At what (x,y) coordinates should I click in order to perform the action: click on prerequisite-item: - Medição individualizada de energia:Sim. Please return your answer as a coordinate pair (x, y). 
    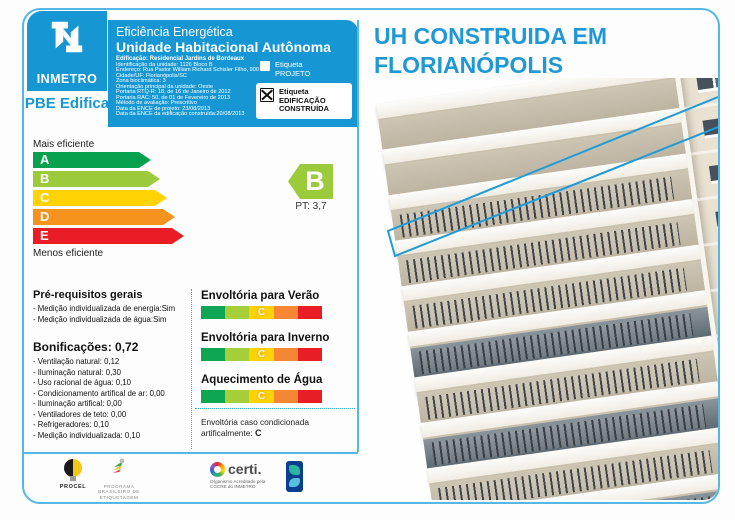
    Looking at the image, I should click on (104, 308).